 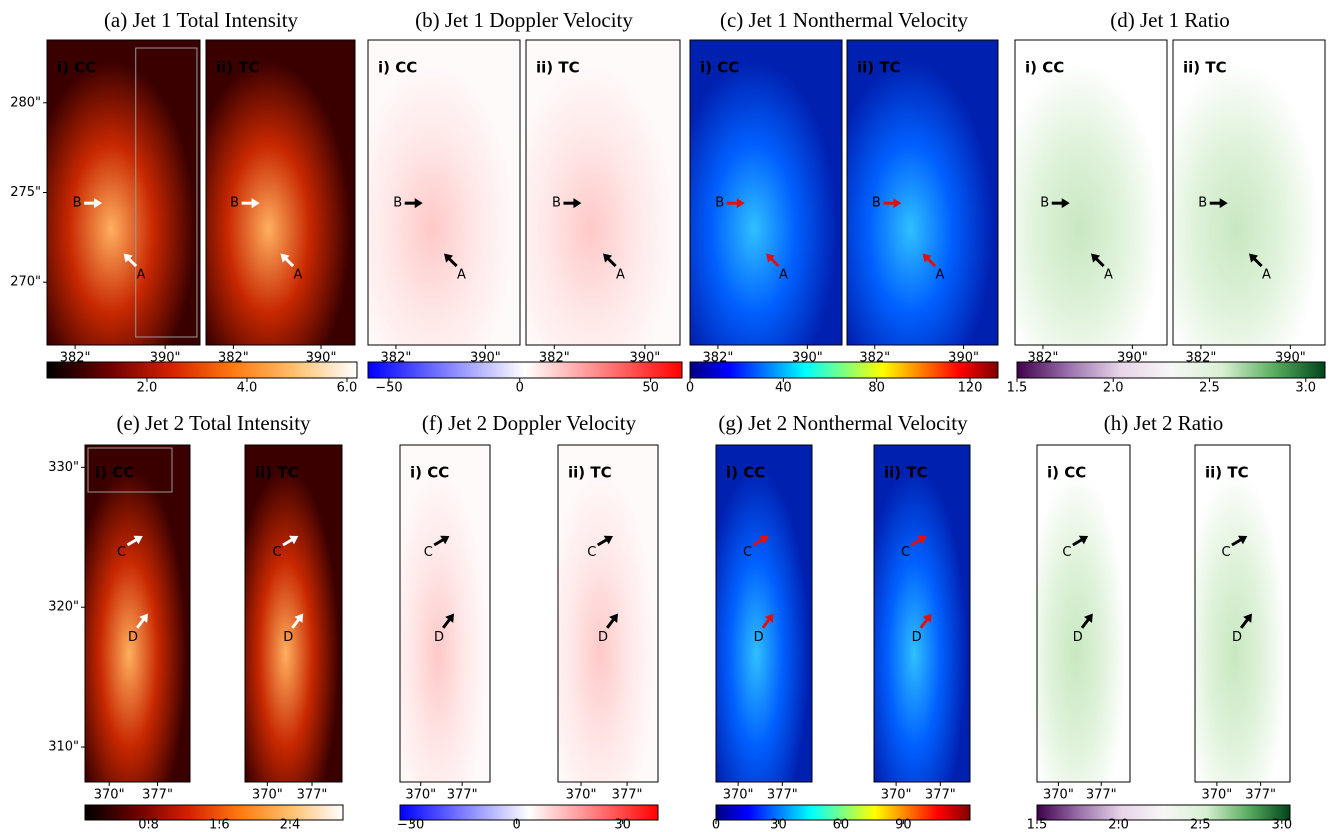 I want to click on colorbar-tick-label: 0.8, so click(x=148, y=825).